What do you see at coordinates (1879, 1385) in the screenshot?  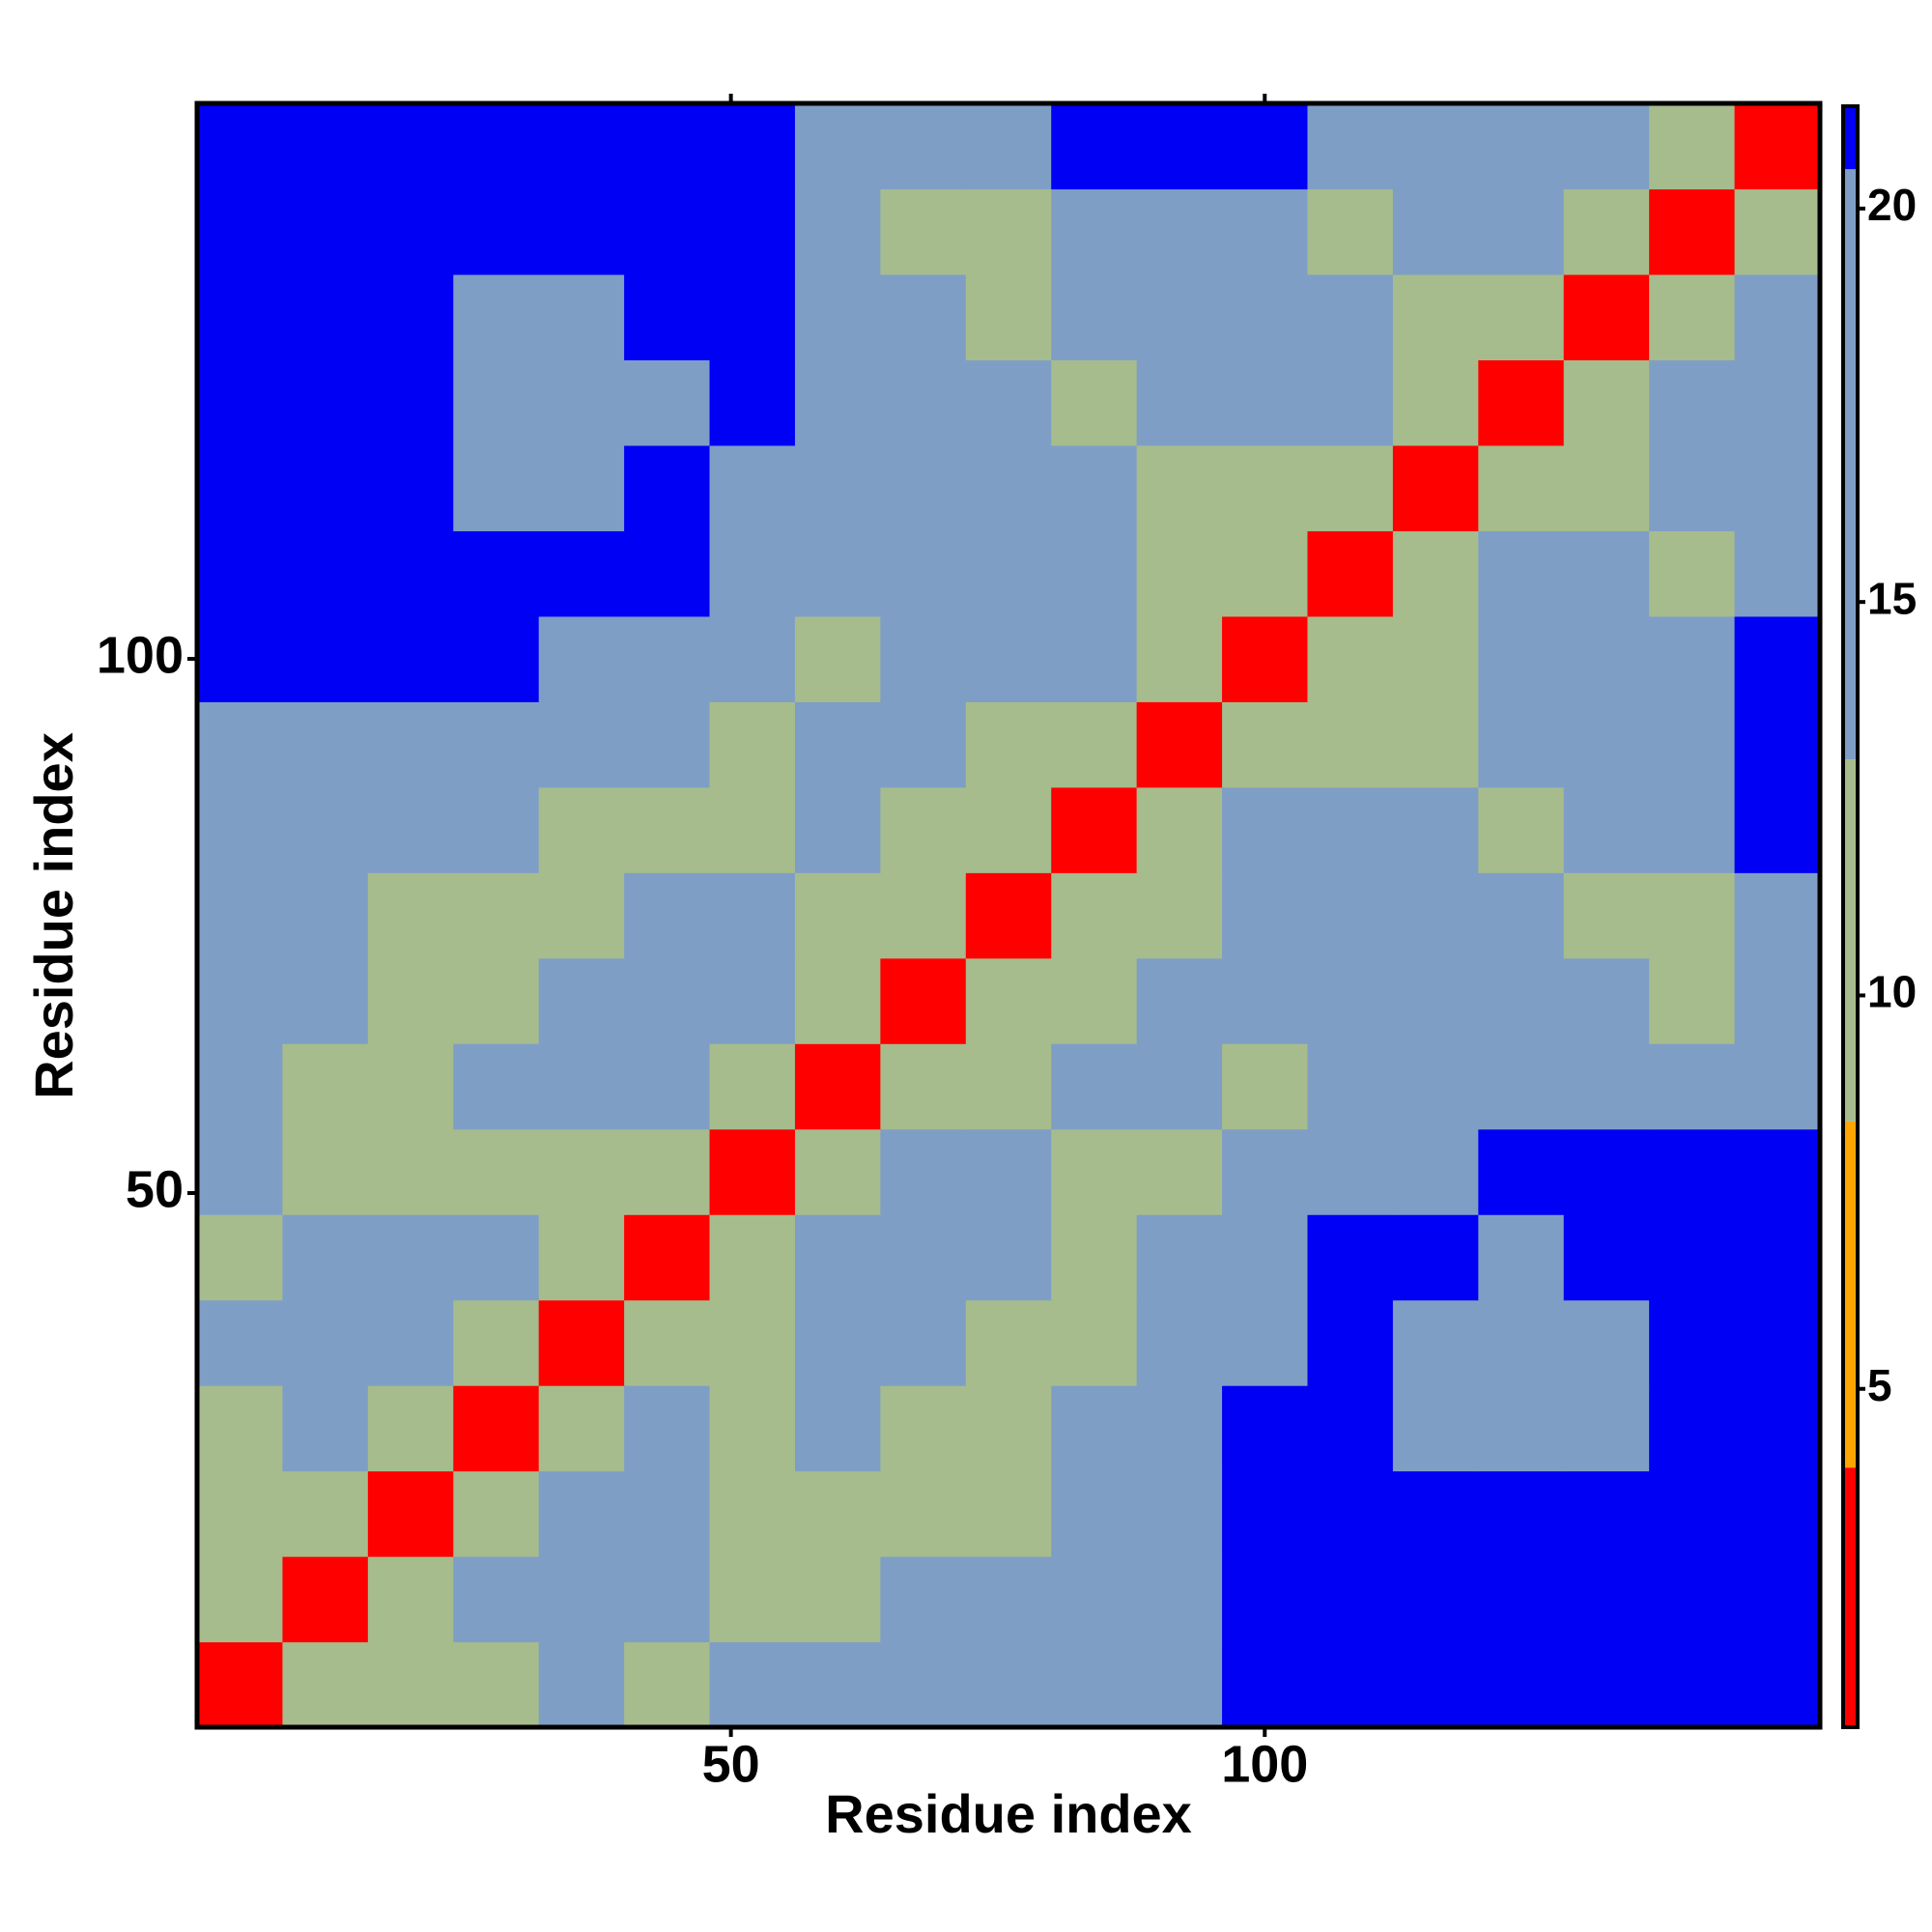 I see `colorbar-tick-label: 5` at bounding box center [1879, 1385].